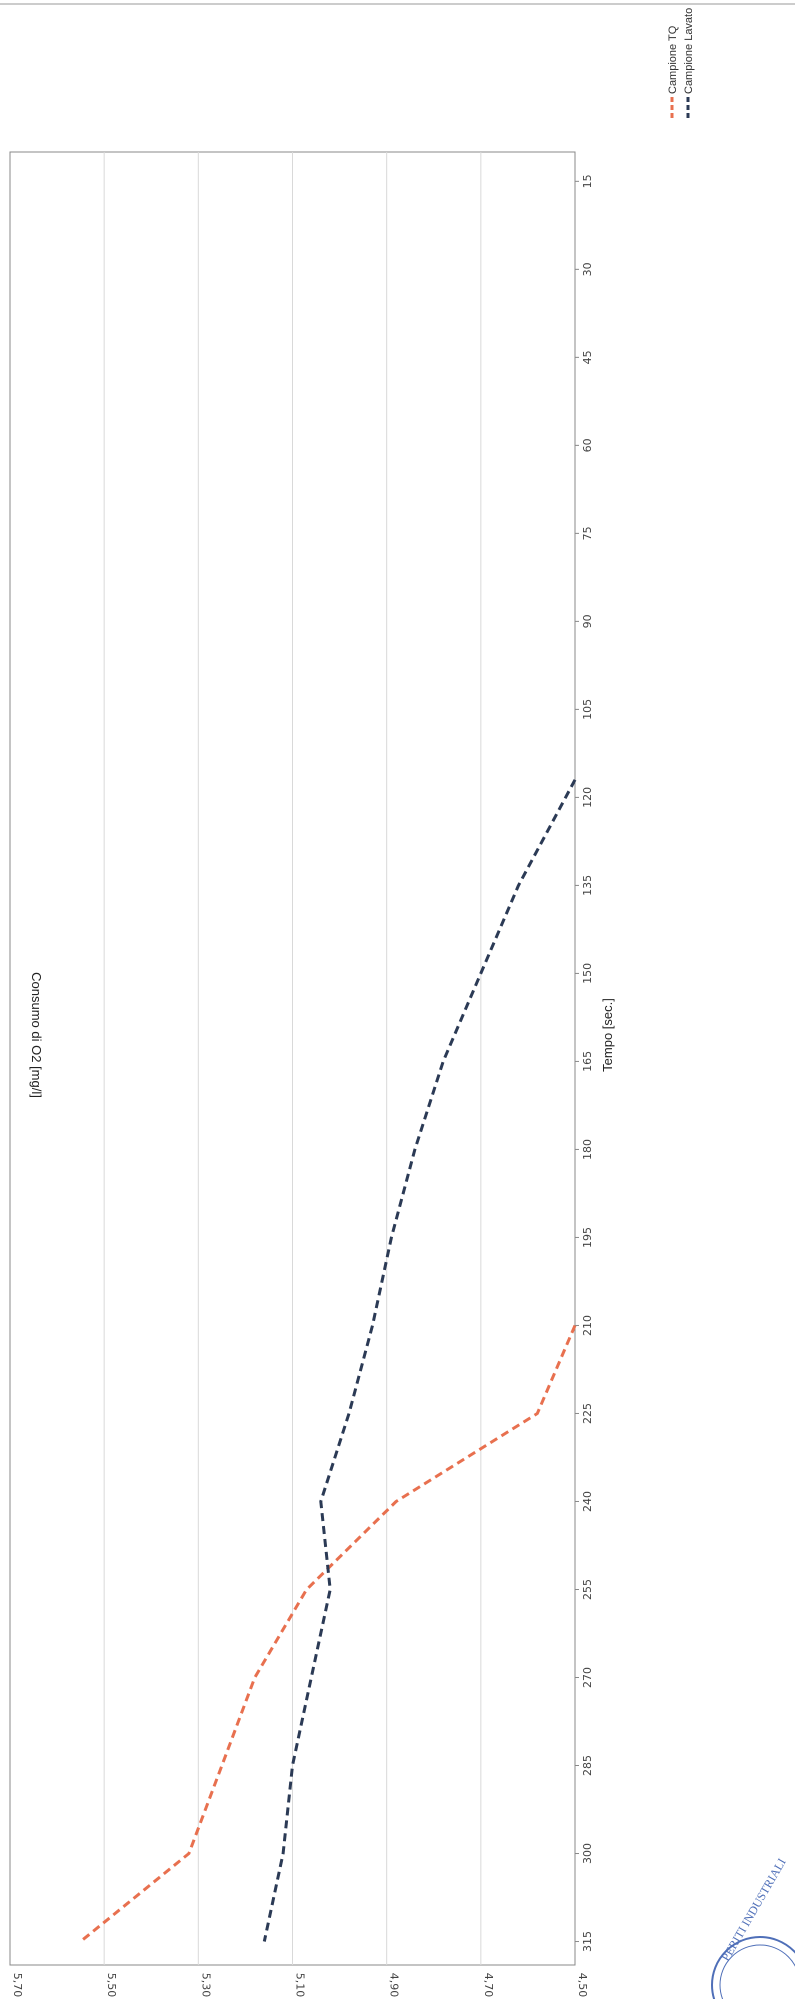 The width and height of the screenshot is (795, 1999). Describe the element at coordinates (36, 1035) in the screenshot. I see `y-axis-title: Consumo di O2 [mg/l]` at that location.